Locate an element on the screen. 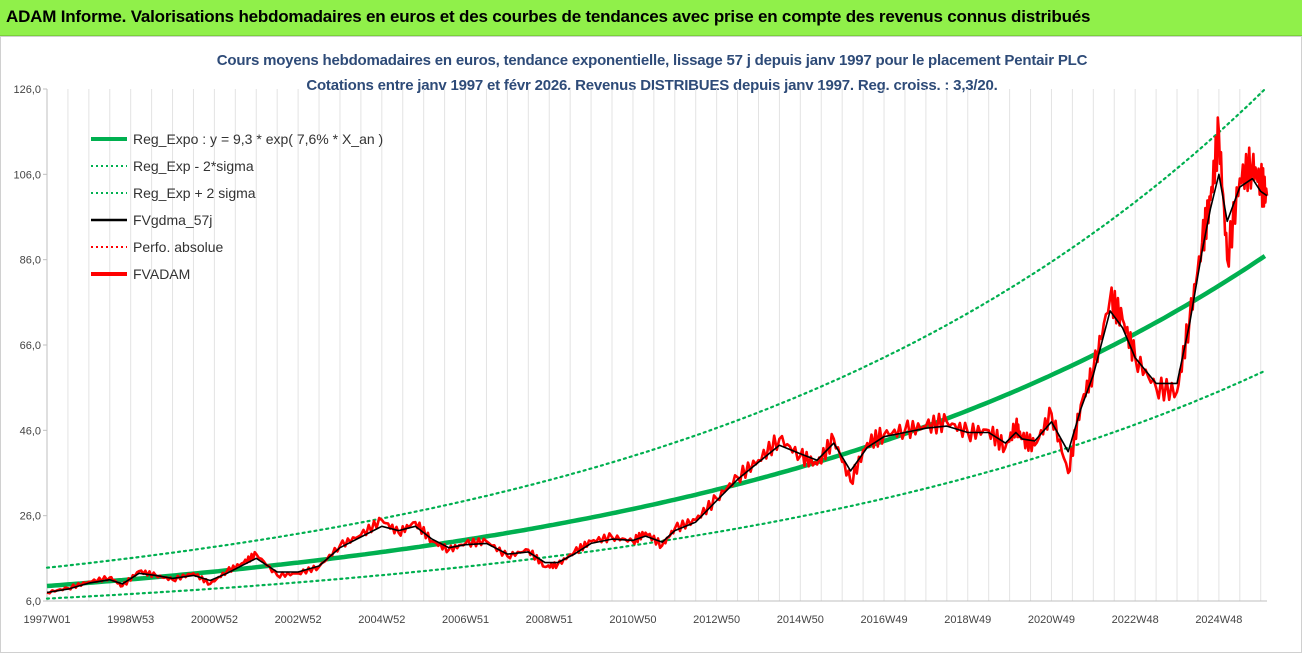 The width and height of the screenshot is (1302, 653). legend-label: Perfo. absolue is located at coordinates (178, 247).